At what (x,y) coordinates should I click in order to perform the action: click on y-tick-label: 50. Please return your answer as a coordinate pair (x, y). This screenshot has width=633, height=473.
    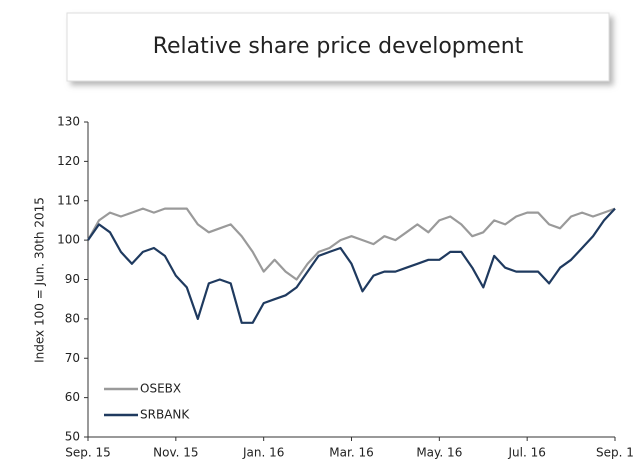
    Looking at the image, I should click on (72, 437).